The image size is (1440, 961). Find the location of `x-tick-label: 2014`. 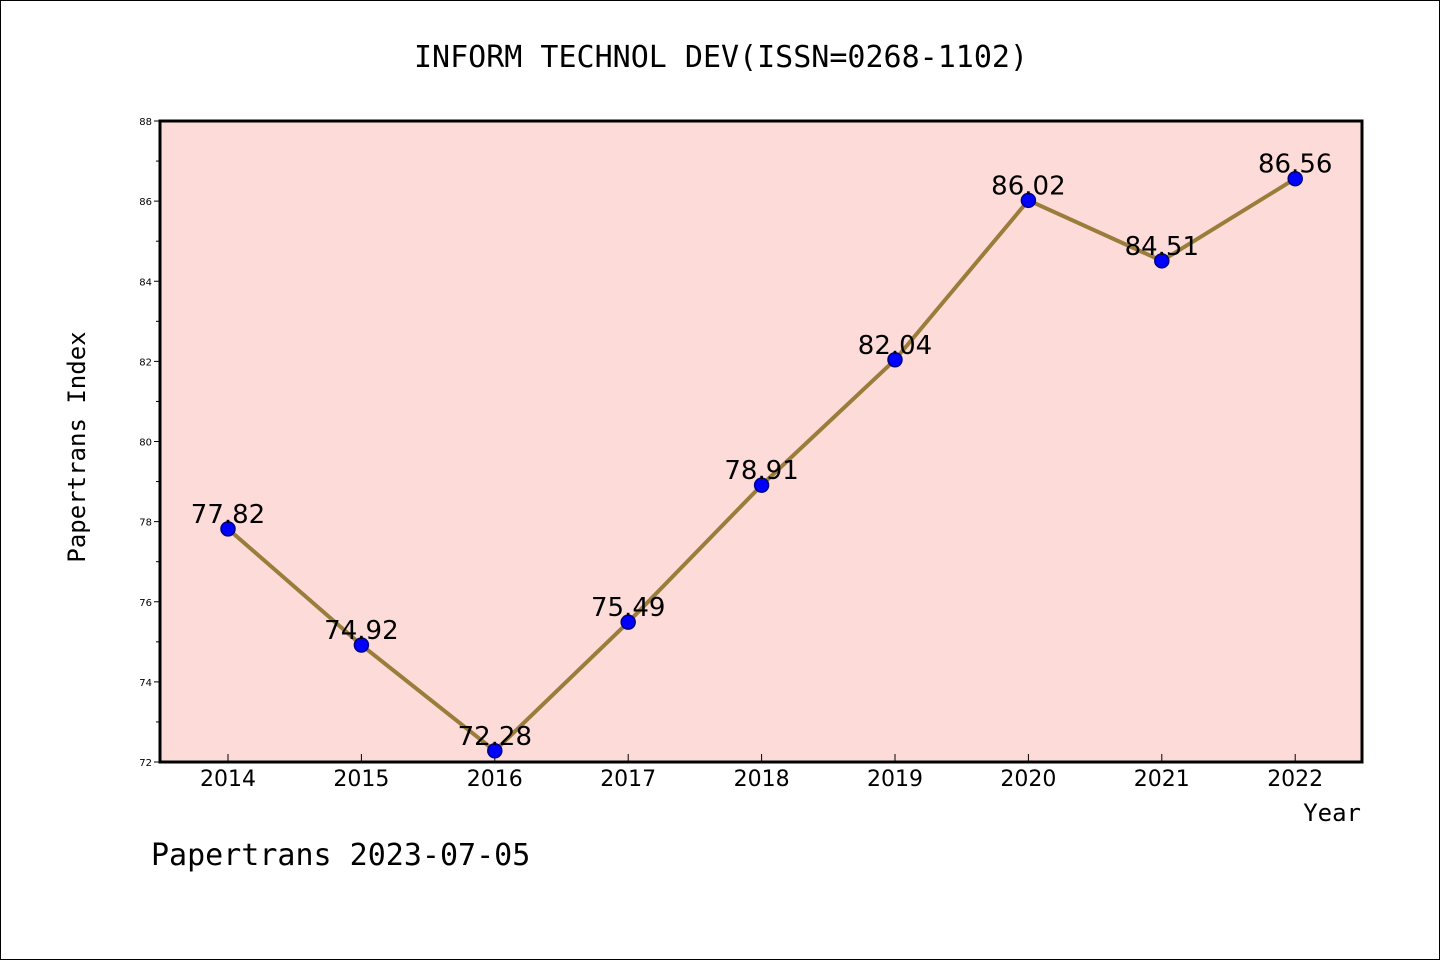

x-tick-label: 2014 is located at coordinates (228, 779).